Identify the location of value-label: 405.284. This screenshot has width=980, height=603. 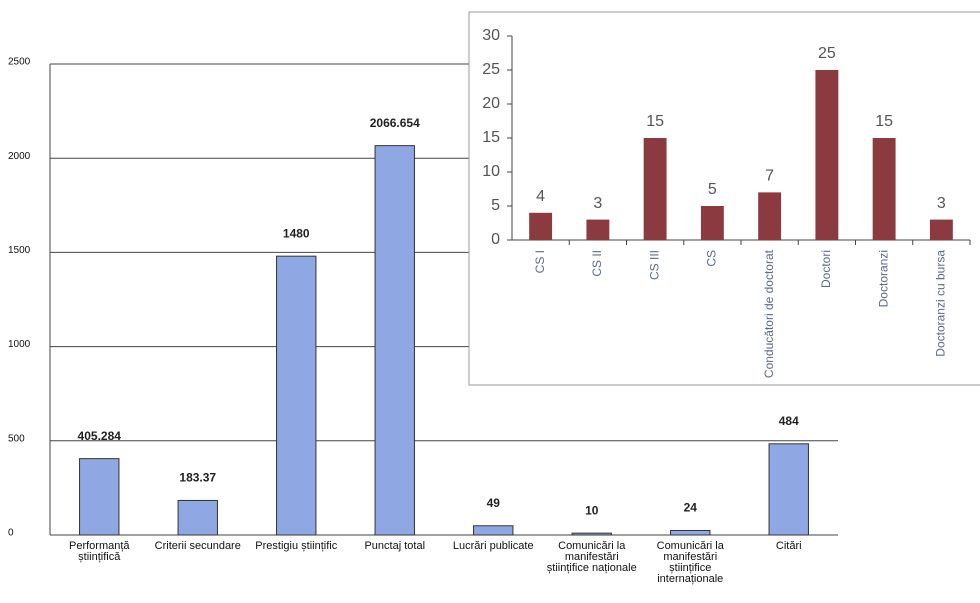
(100, 436).